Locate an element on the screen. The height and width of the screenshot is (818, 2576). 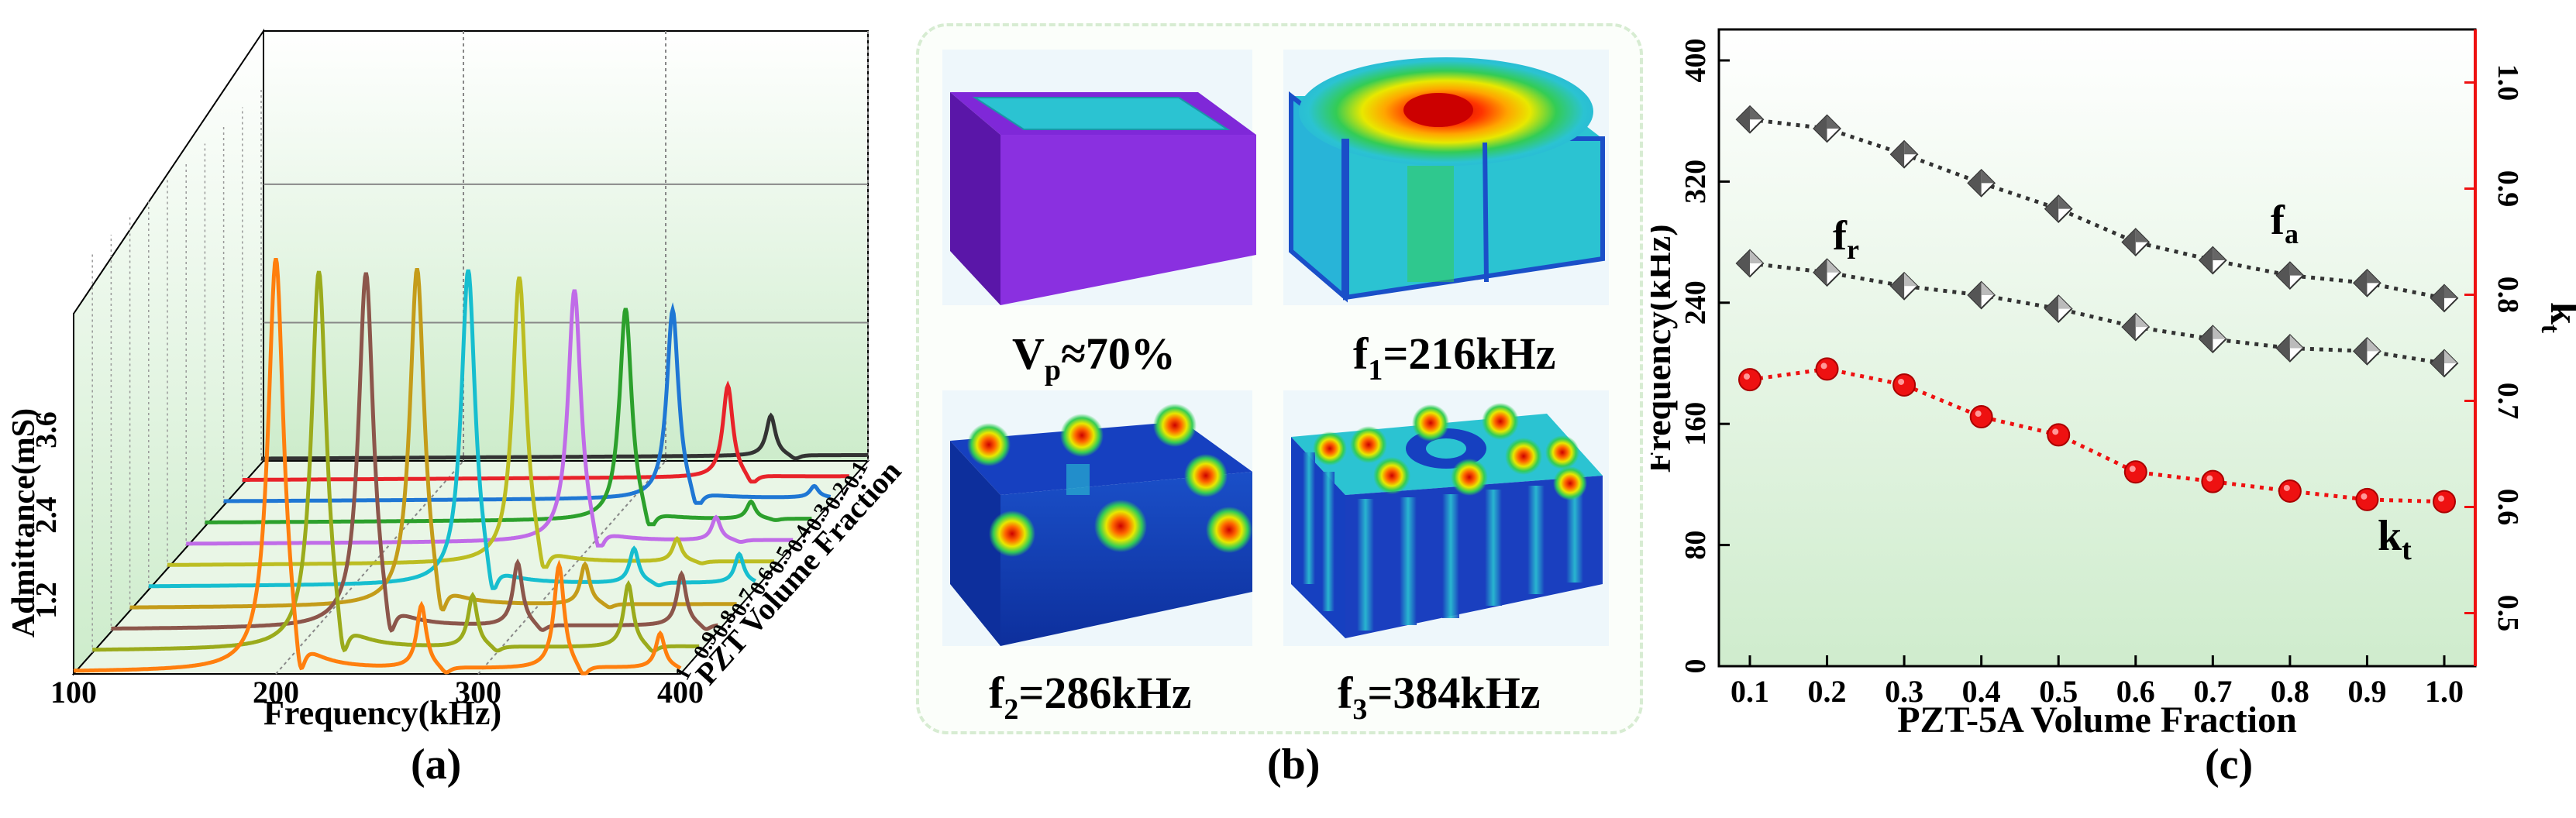
c-x-axis-label: PZT-5A Volume Fraction is located at coordinates (2097, 720).